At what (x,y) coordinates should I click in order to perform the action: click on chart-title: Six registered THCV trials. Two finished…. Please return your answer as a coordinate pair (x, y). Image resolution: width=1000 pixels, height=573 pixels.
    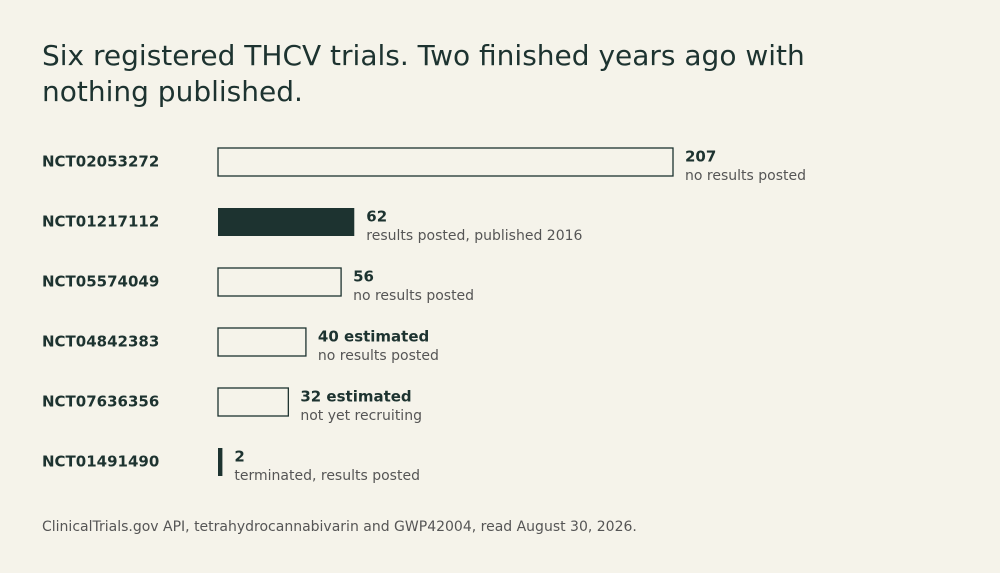
    Looking at the image, I should click on (423, 73).